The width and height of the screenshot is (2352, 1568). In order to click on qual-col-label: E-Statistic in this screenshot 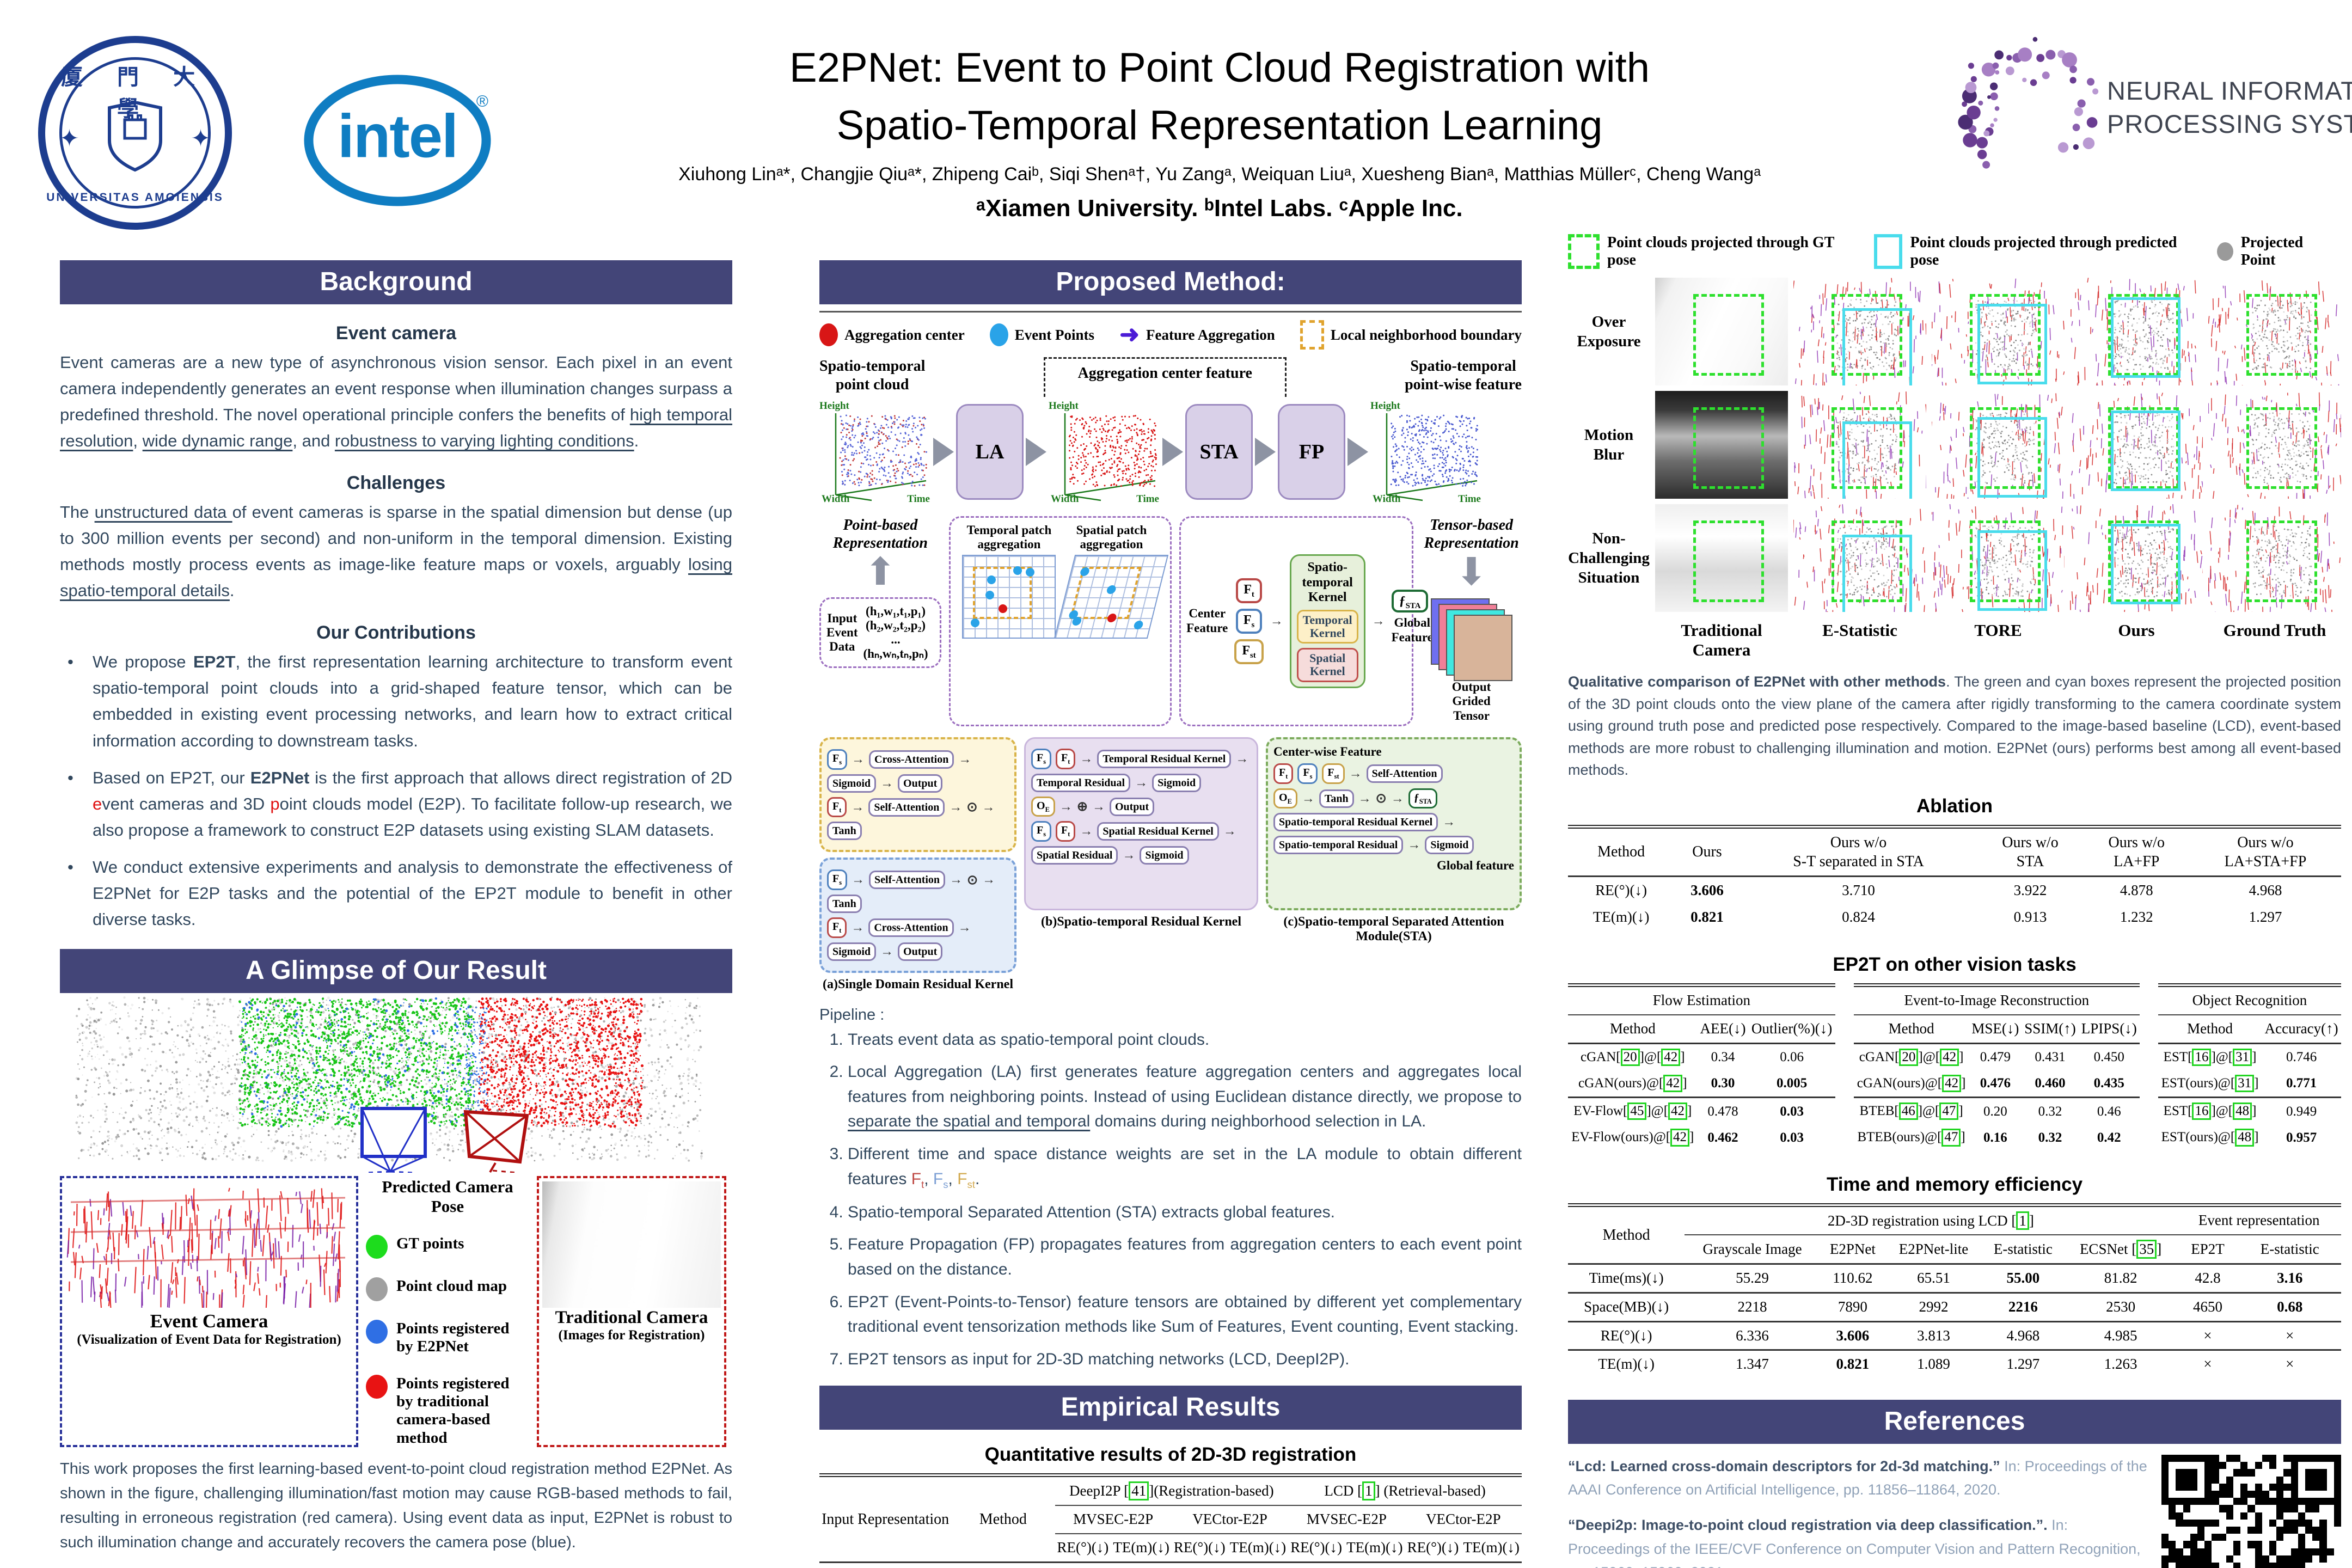, I will do `click(1859, 630)`.